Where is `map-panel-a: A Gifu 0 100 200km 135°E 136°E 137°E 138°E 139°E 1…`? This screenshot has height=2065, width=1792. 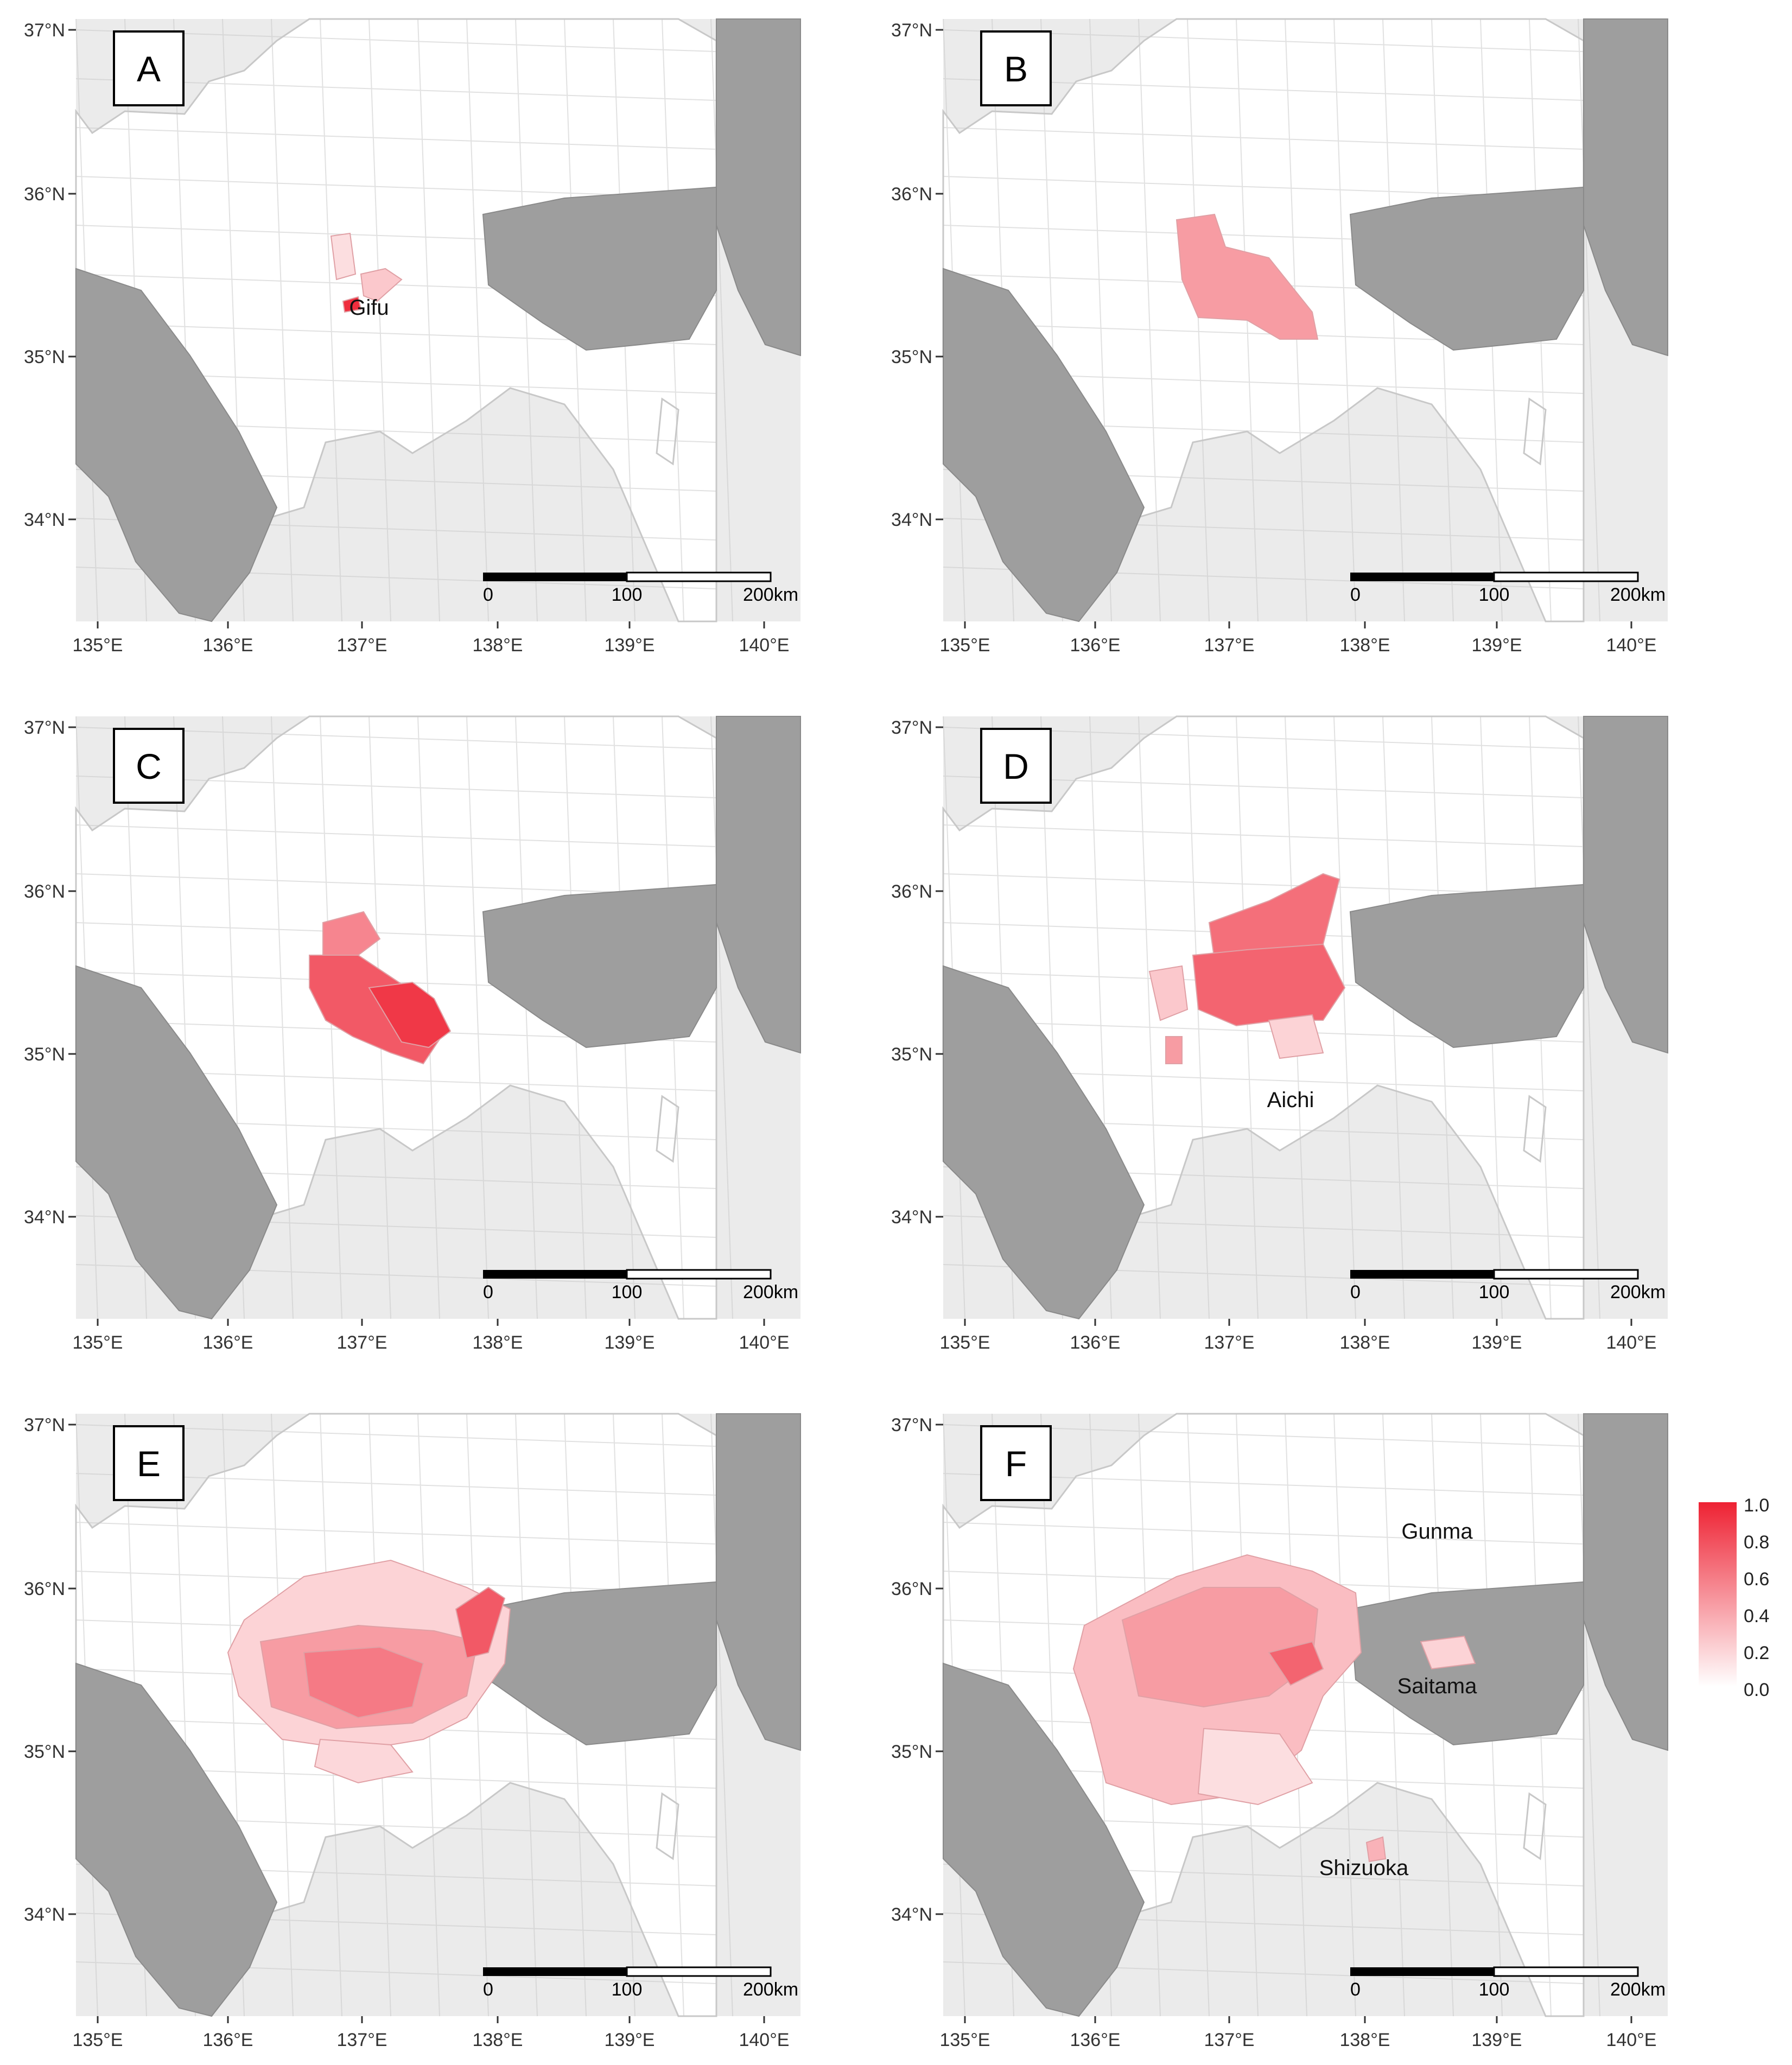
map-panel-a: A Gifu 0 100 200km 135°E 136°E 137°E 138°E 139°E 1… is located at coordinates (413, 337).